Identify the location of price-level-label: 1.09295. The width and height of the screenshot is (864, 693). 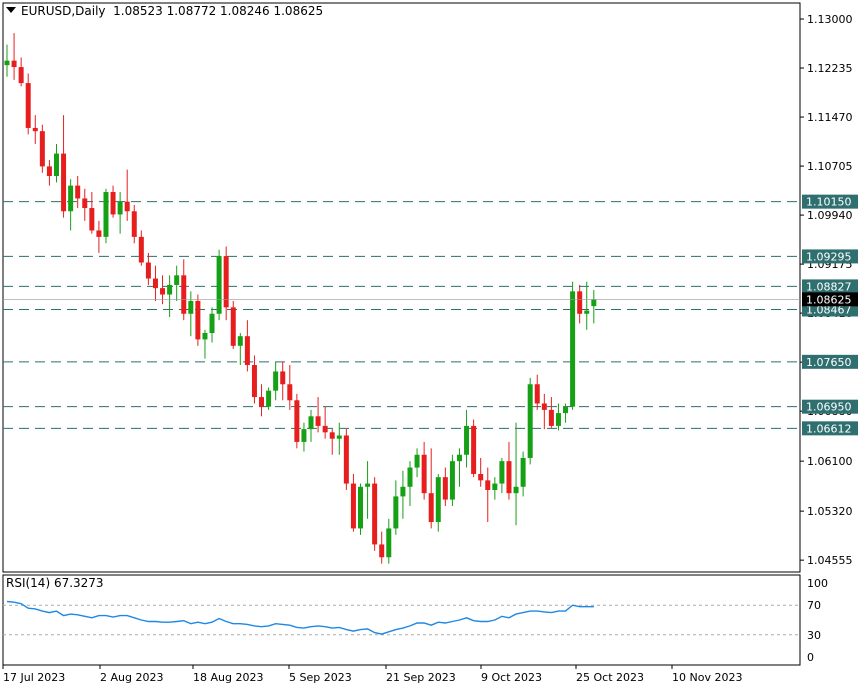
(829, 256).